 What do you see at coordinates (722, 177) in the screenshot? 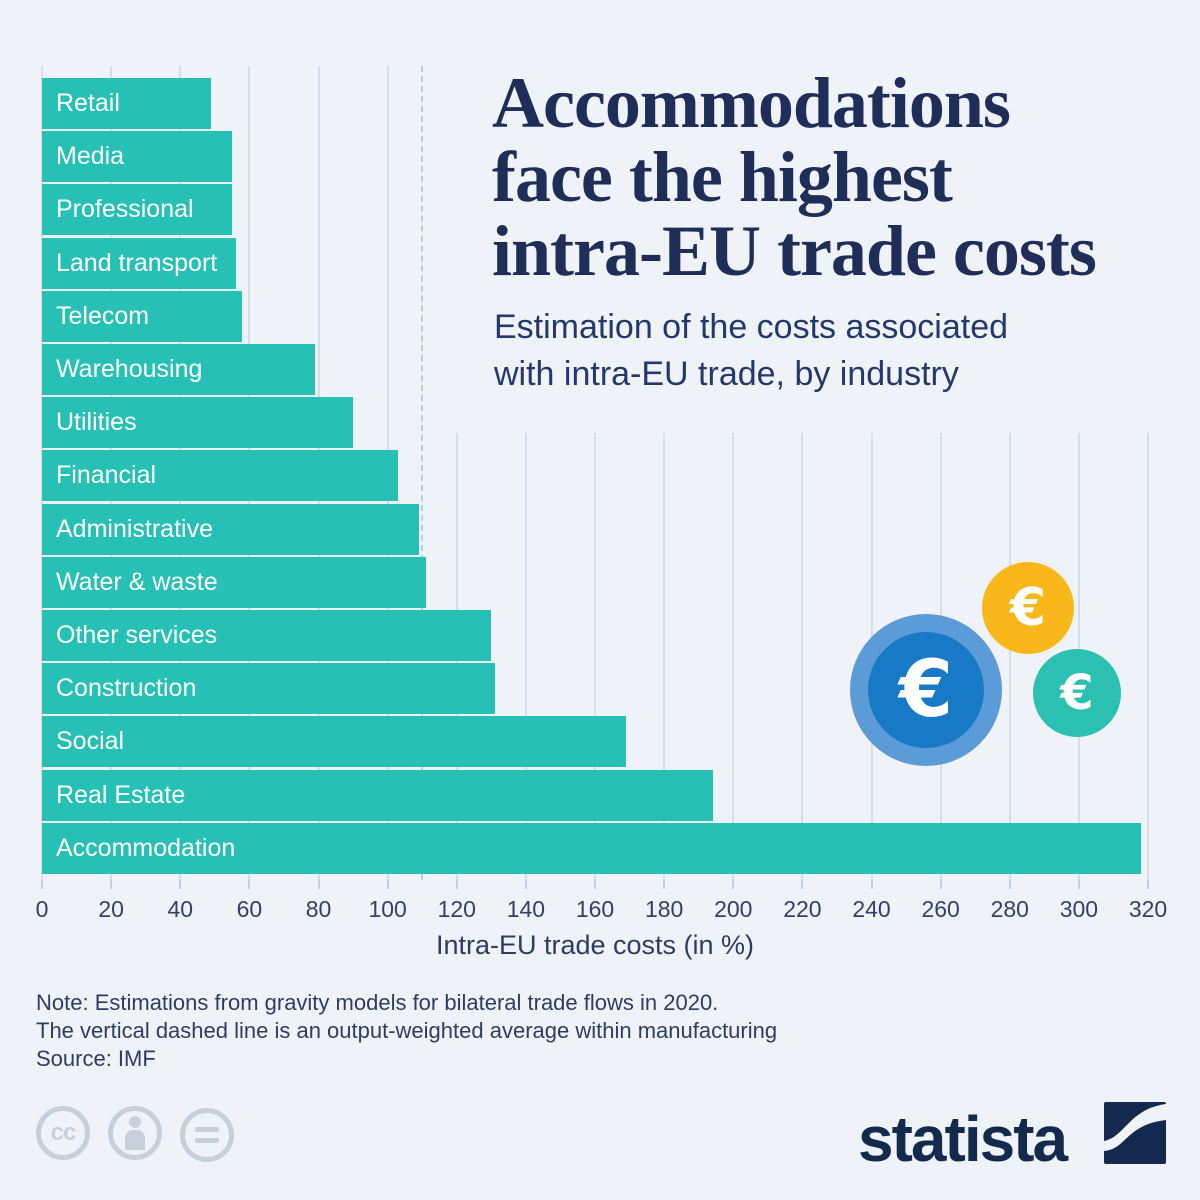
I see `title-line-2: face the highest` at bounding box center [722, 177].